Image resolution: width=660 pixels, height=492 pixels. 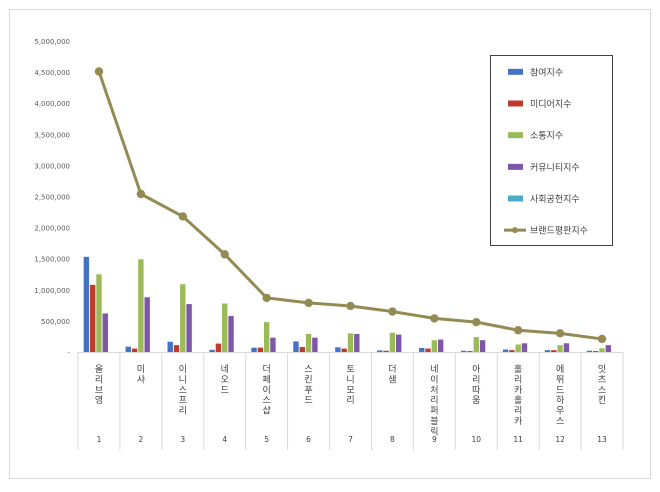 What do you see at coordinates (476, 439) in the screenshot?
I see `x-rank-label: 10` at bounding box center [476, 439].